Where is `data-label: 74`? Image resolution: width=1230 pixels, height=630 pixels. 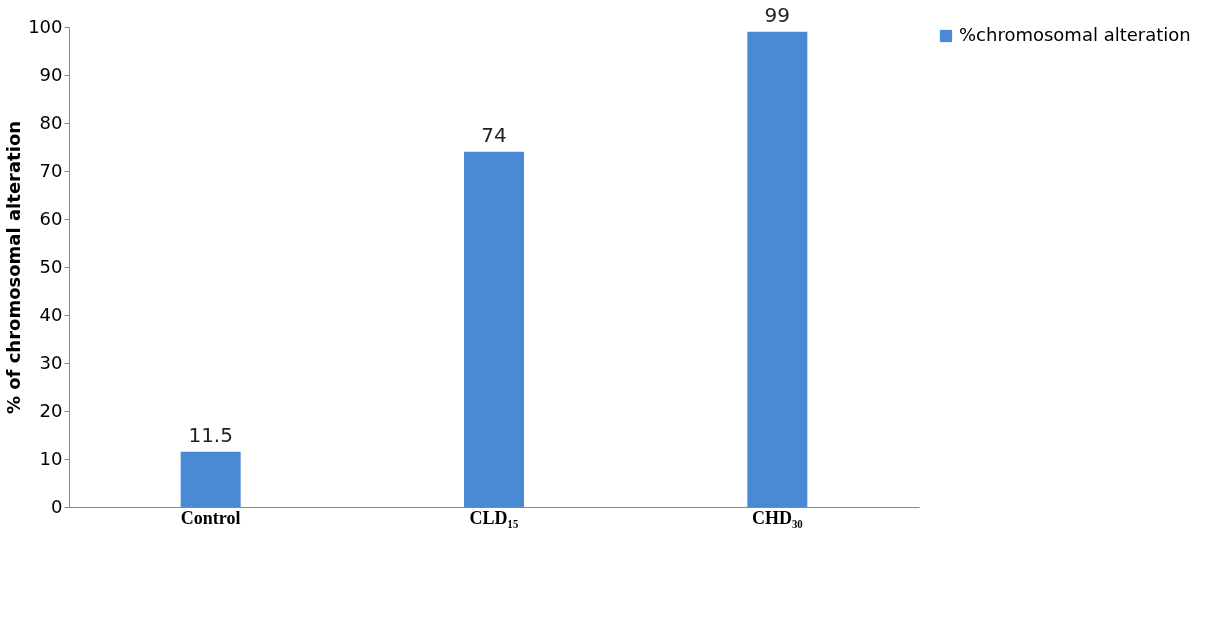
data-label: 74 is located at coordinates (494, 134).